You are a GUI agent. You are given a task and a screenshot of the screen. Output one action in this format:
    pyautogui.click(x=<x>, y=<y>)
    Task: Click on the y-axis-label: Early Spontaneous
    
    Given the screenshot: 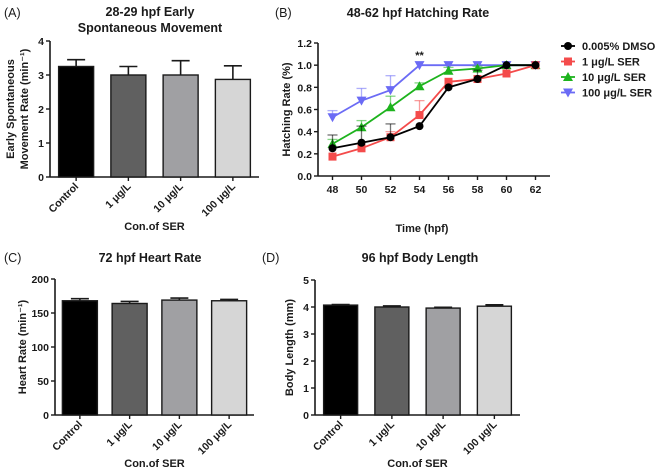 What is the action you would take?
    pyautogui.click(x=11, y=109)
    